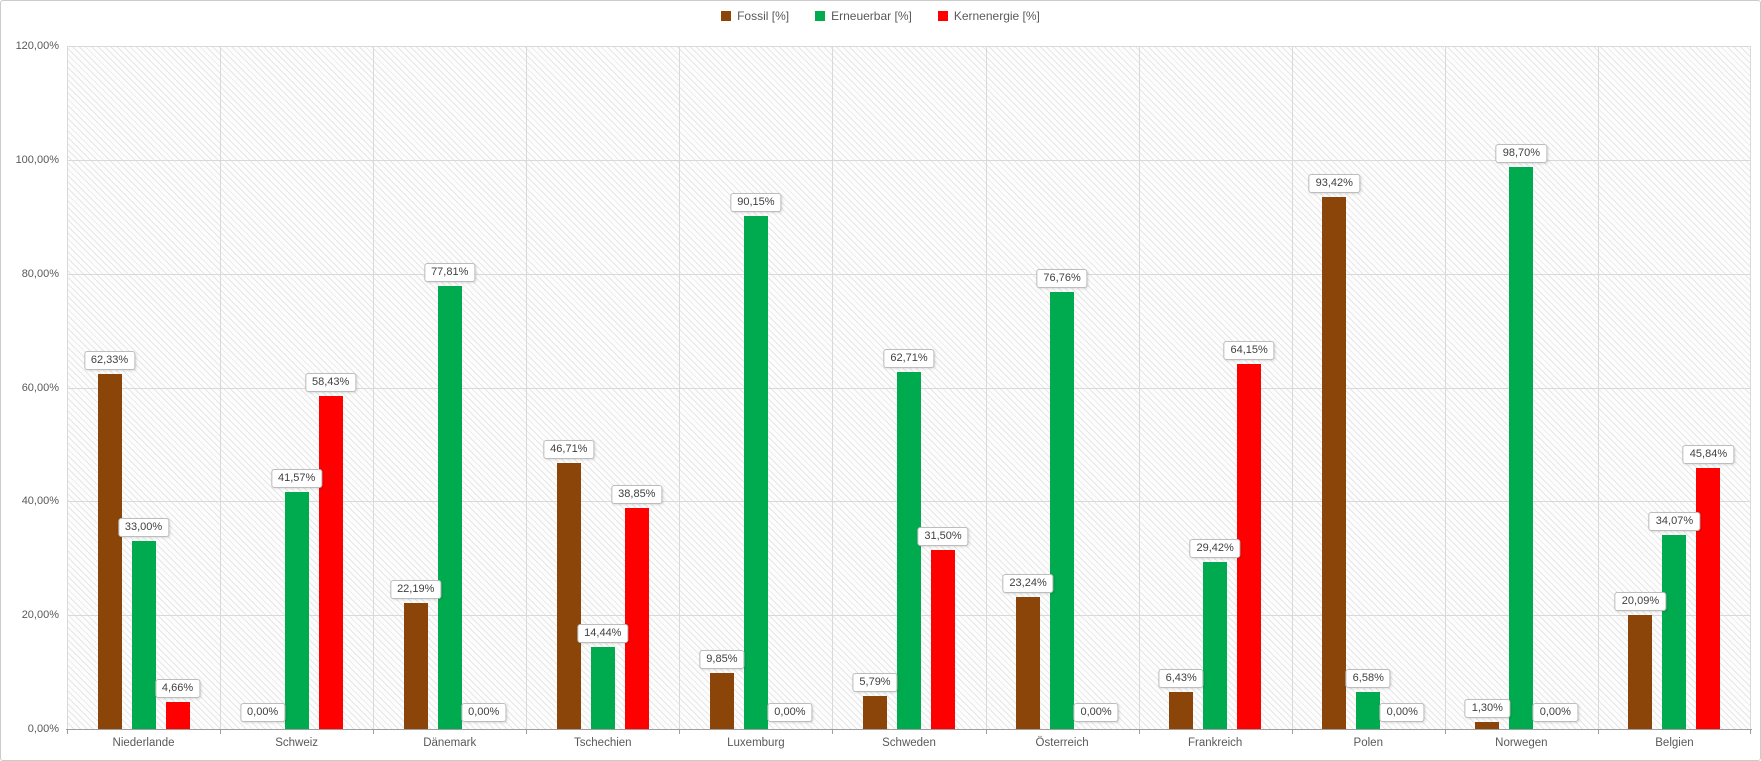 Image resolution: width=1761 pixels, height=761 pixels. I want to click on bar-erneuerbar-norwegen, so click(1521, 448).